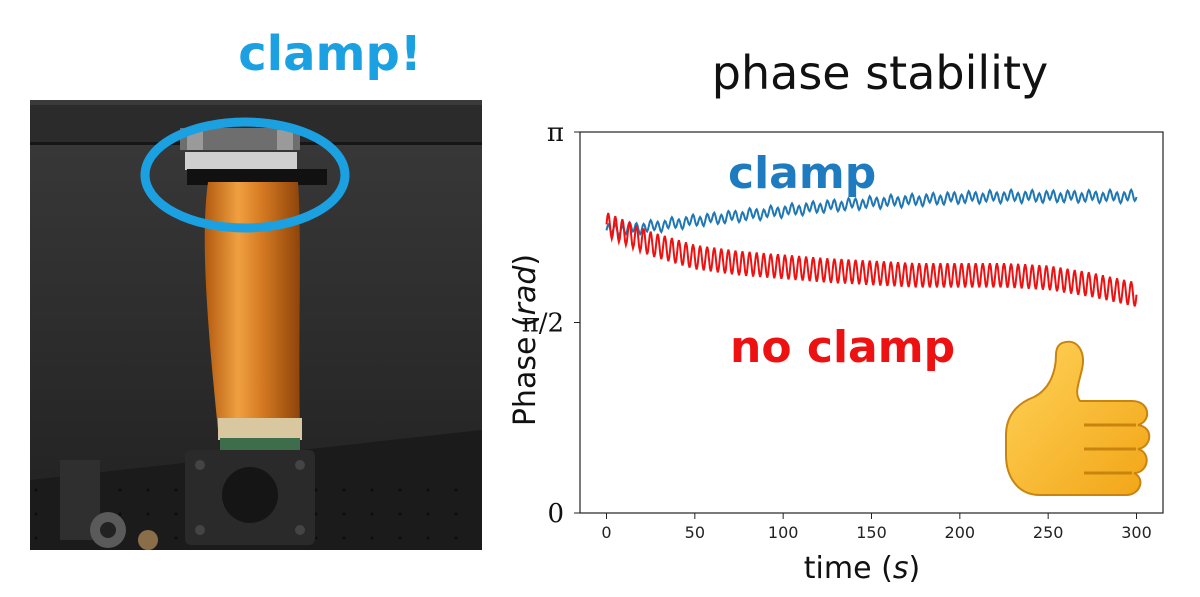 Image resolution: width=1200 pixels, height=597 pixels. I want to click on x-axis-label-main: time (, so click(848, 568).